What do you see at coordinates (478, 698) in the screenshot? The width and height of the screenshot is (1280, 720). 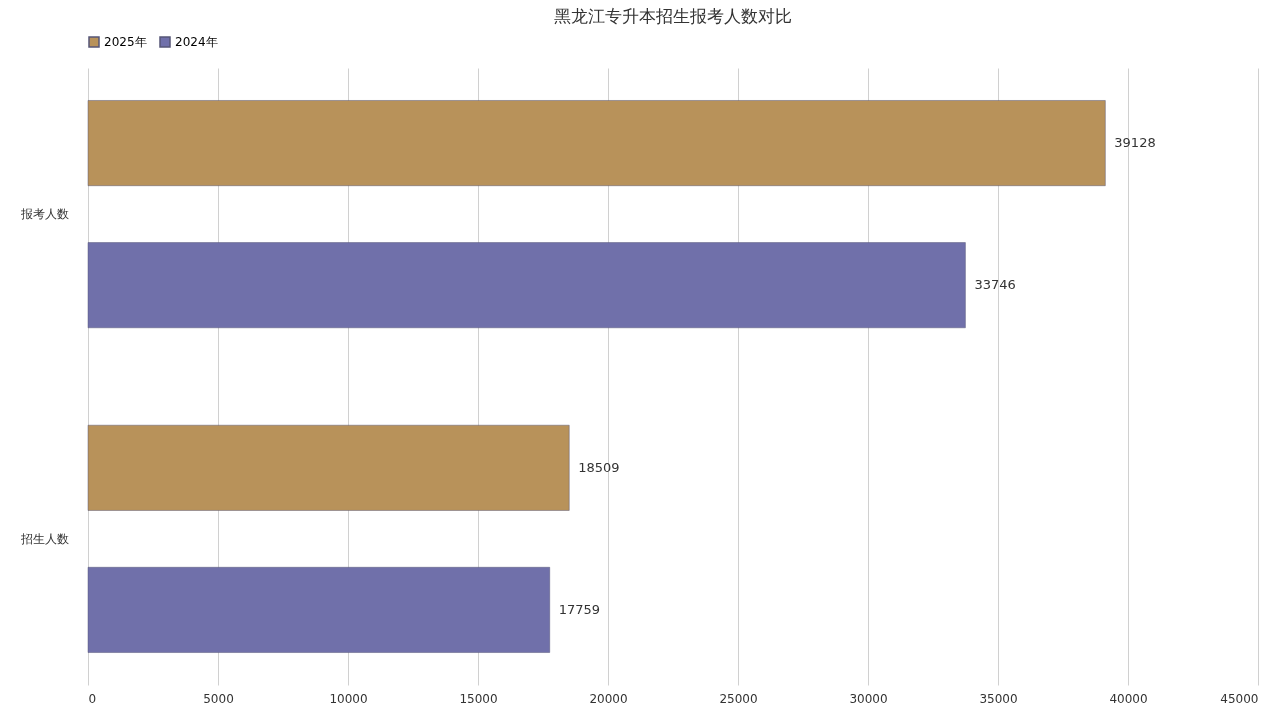 I see `x-tick-label: 15000` at bounding box center [478, 698].